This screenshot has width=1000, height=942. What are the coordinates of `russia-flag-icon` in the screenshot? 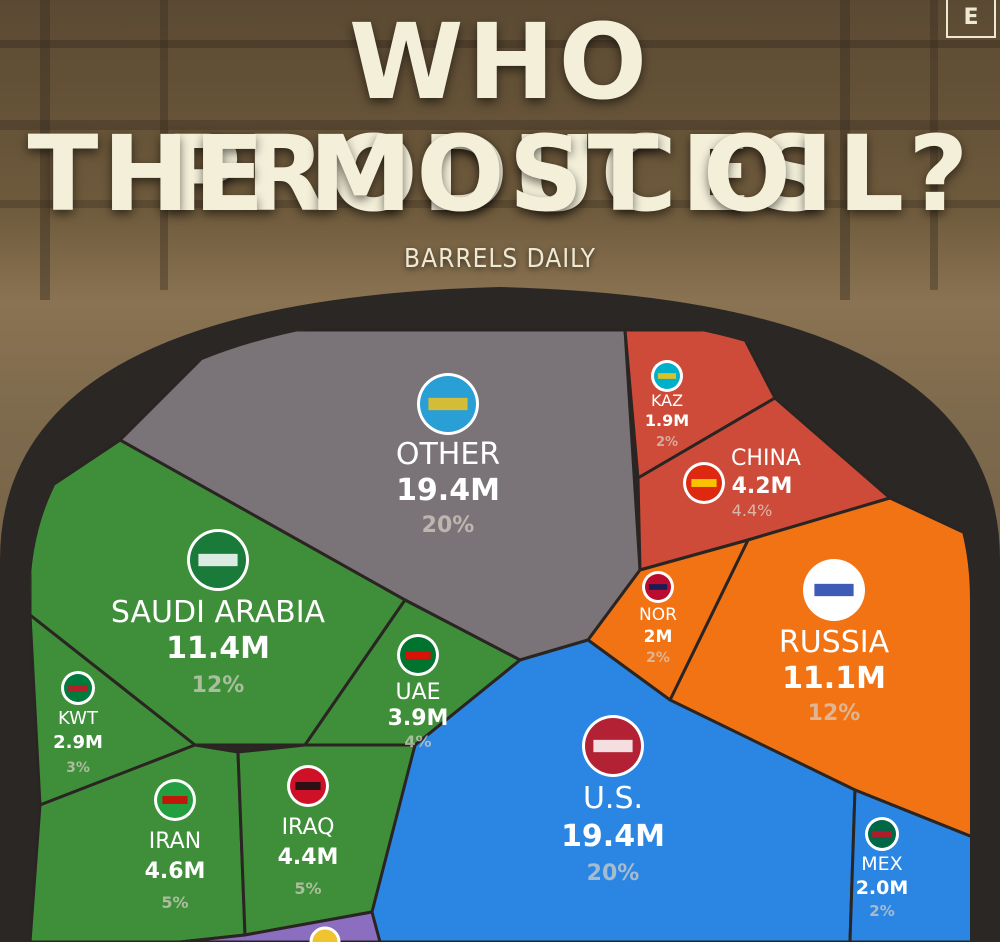 It's located at (834, 590).